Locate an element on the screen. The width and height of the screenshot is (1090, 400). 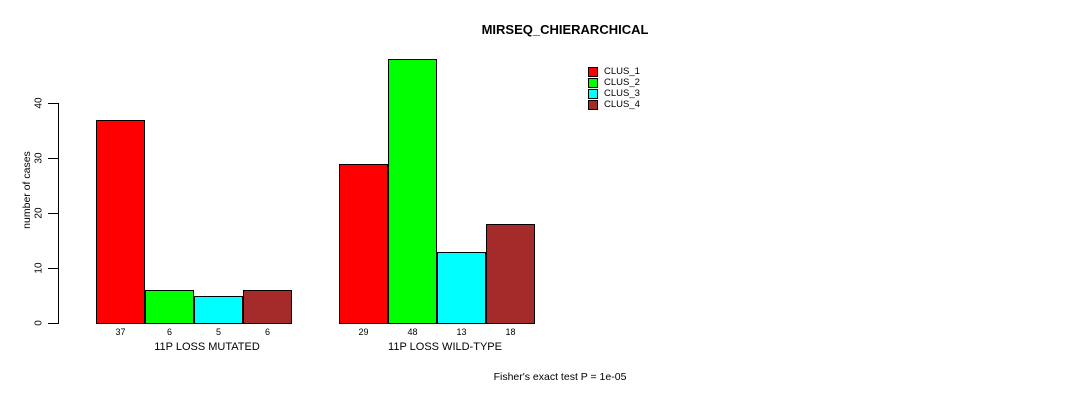
y-tick-label: 30 is located at coordinates (39, 158).